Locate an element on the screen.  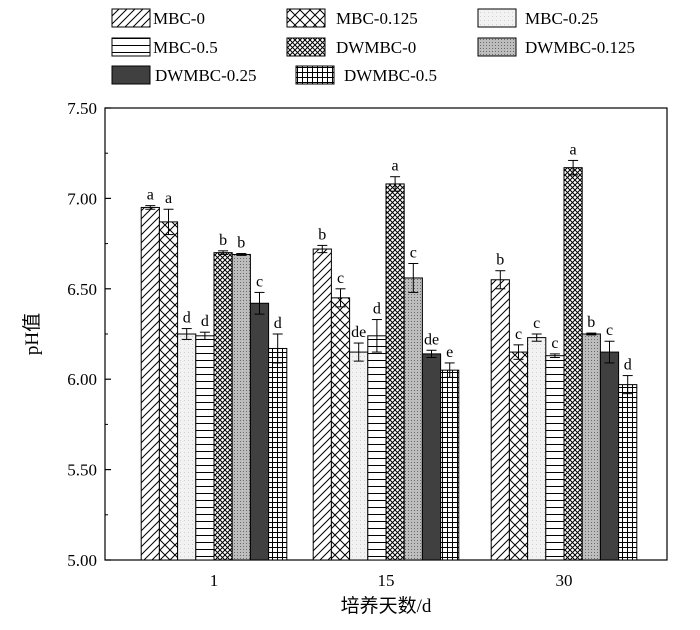
y-tick-label: 5.00 is located at coordinates (82, 560).